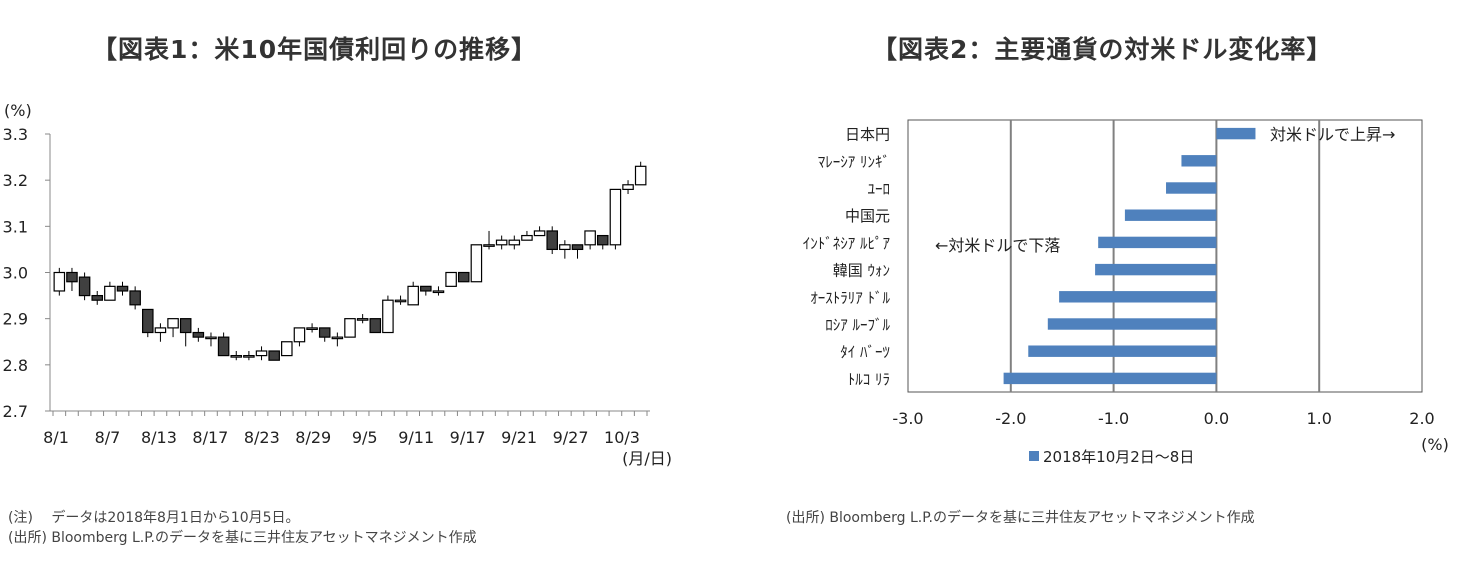 The image size is (1483, 567). What do you see at coordinates (571, 437) in the screenshot?
I see `x-tick-label: 9/27` at bounding box center [571, 437].